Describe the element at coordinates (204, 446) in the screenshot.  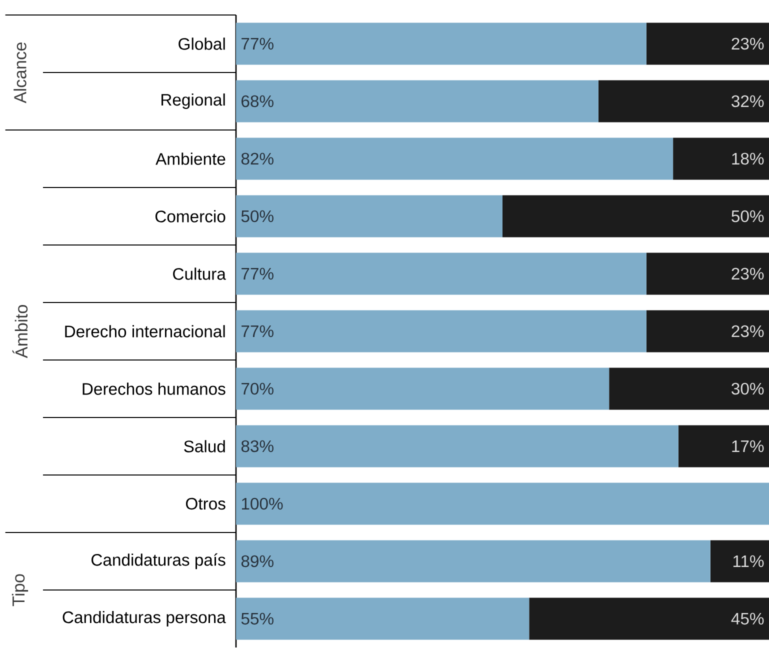
I see `y-tick-label: Salud` at that location.